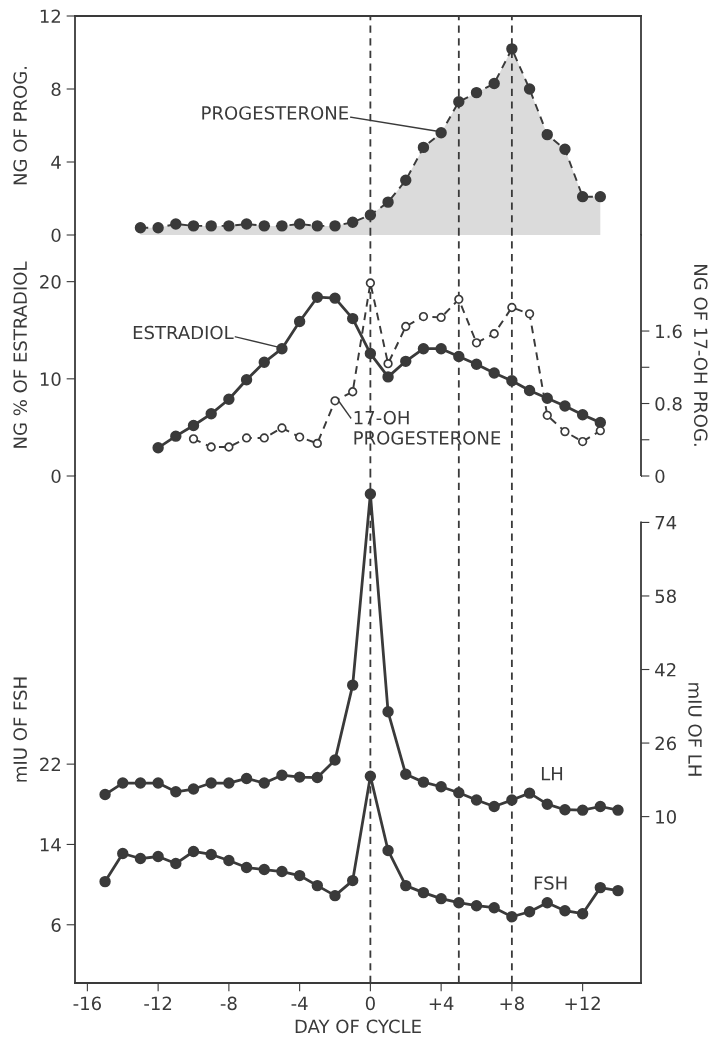  Describe the element at coordinates (358, 1026) in the screenshot. I see `x-axis-title: DAY OF CYCLE` at that location.